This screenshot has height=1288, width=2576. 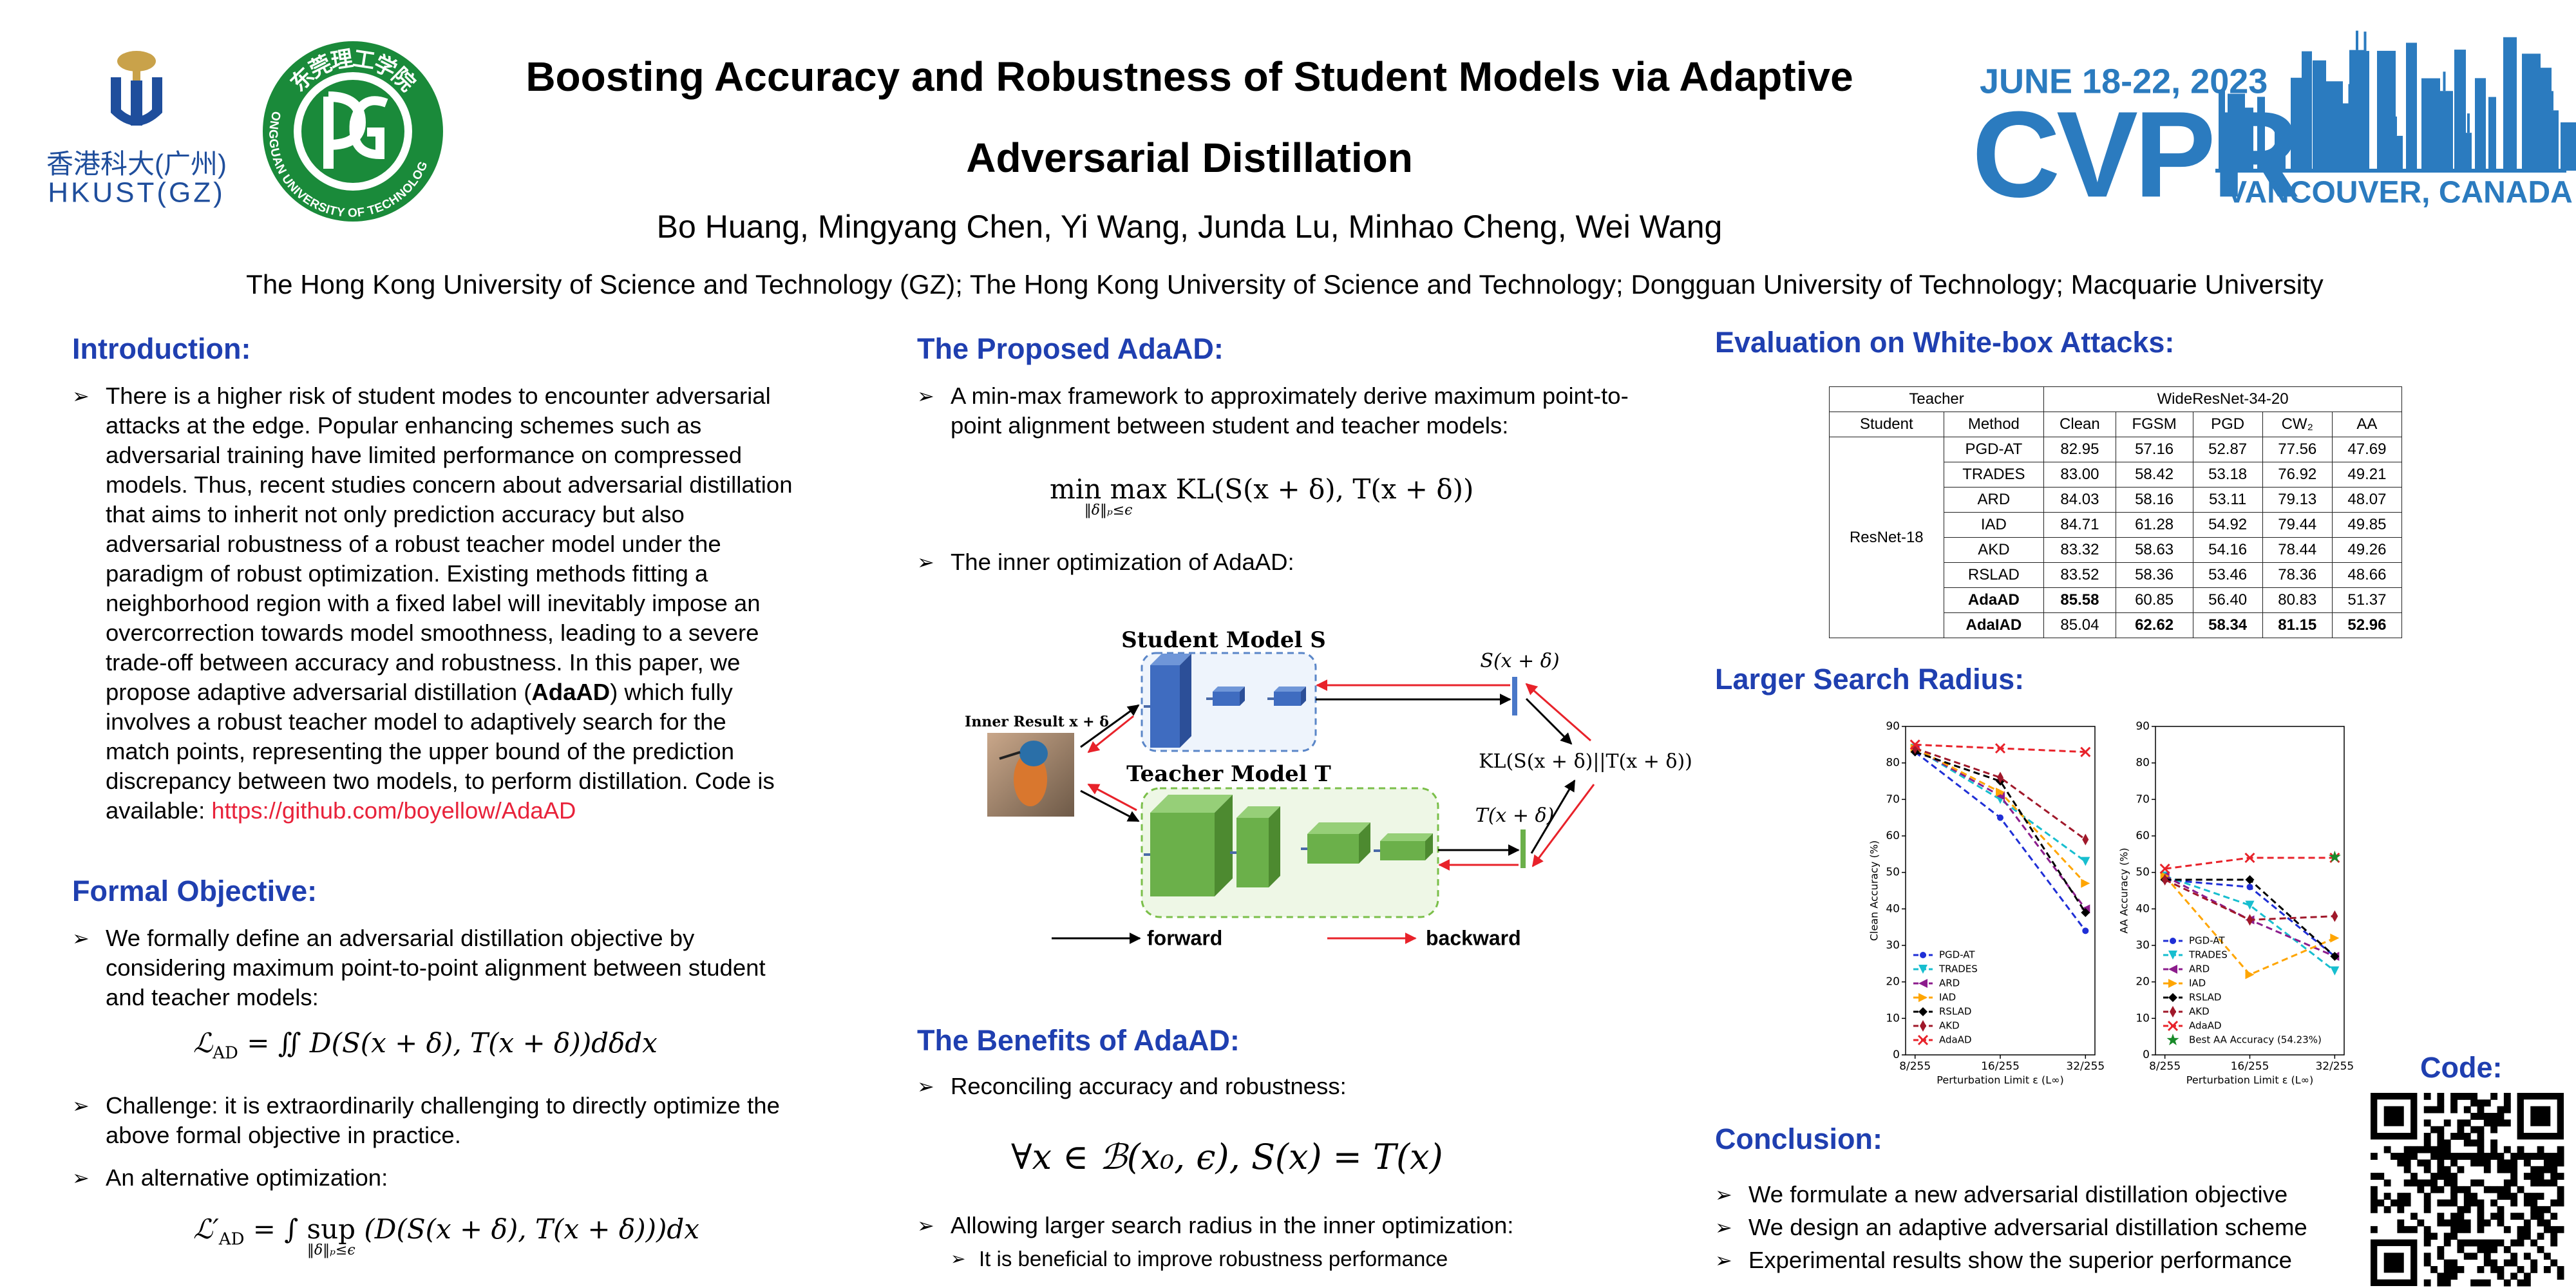 What do you see at coordinates (2154, 550) in the screenshot?
I see `table-cell: 58.63` at bounding box center [2154, 550].